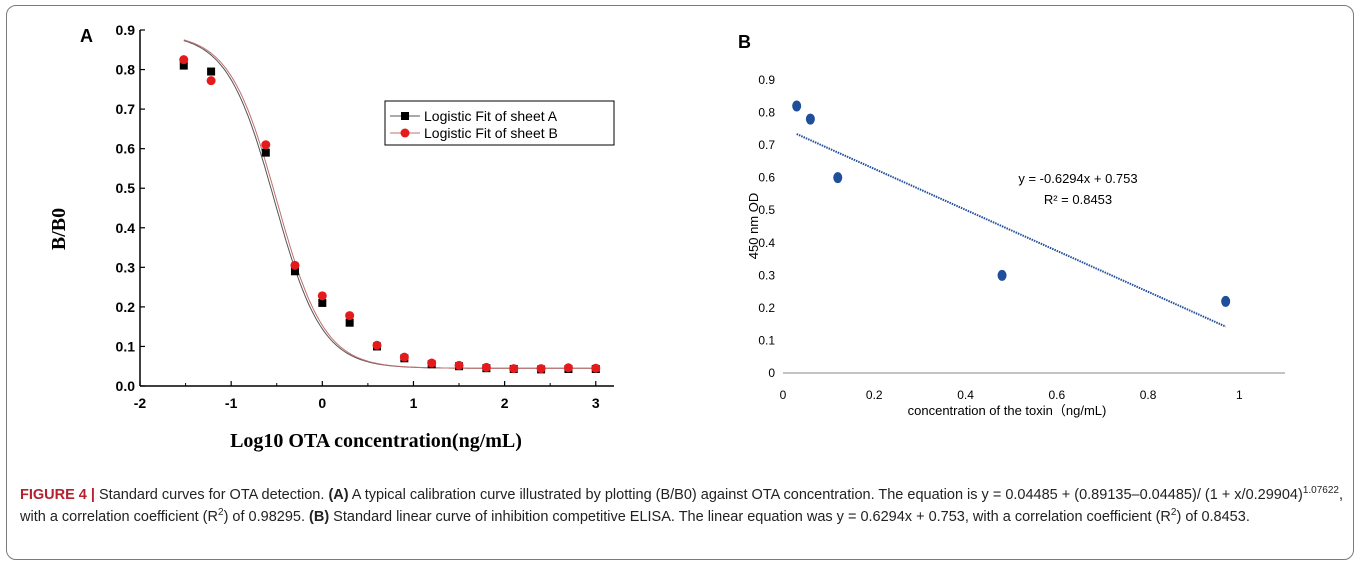 This screenshot has height=569, width=1360. I want to click on panel-b-y-ticks: 0 0.1 0.2 0.3 0.4 0.5 0.6 0.7 0.8 0.9, so click(766, 226).